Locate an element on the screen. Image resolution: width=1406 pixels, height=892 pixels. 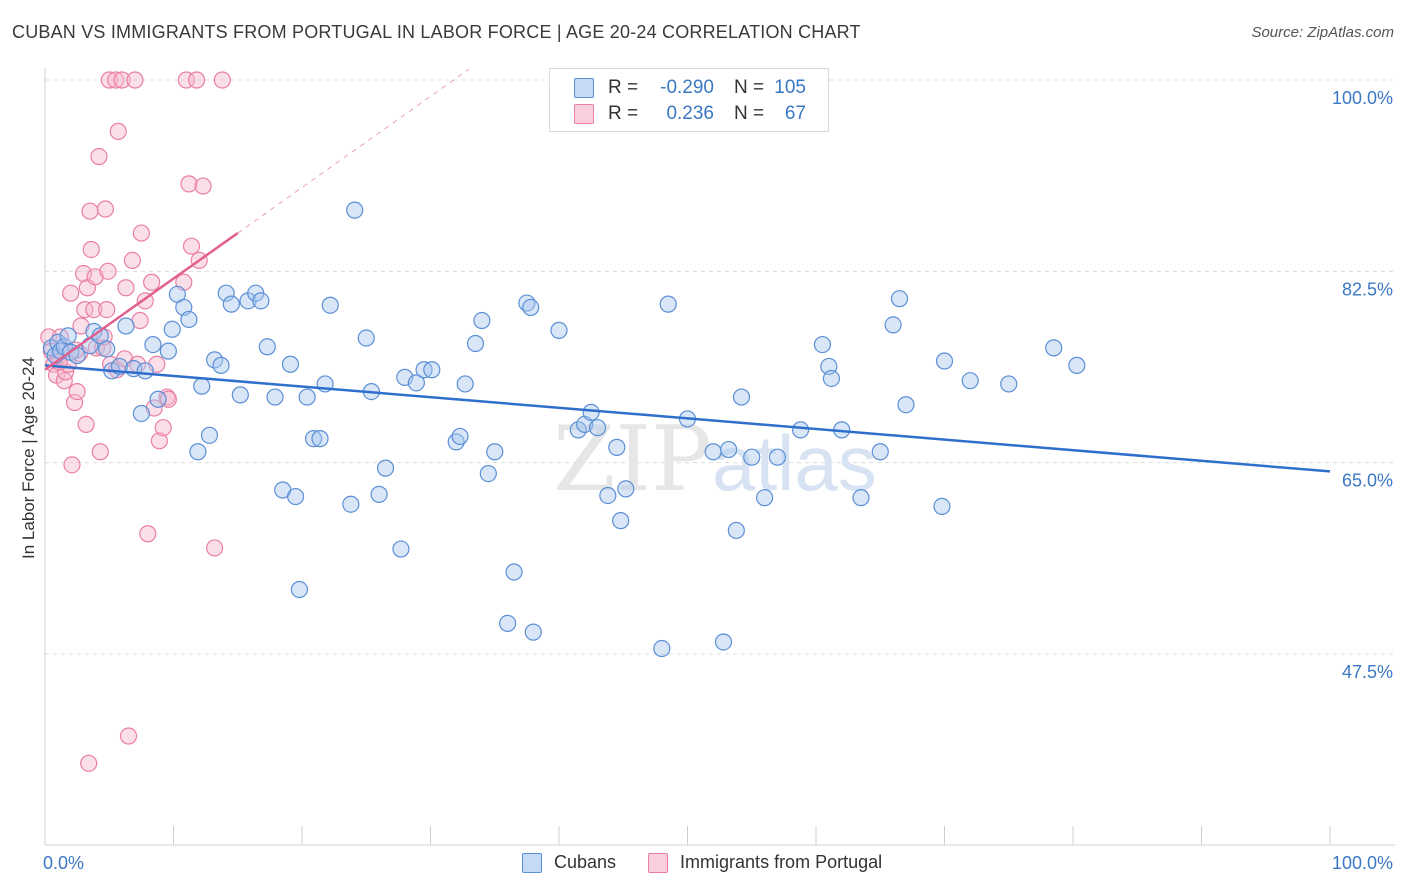
x-tick-label: 0.0% is located at coordinates (63, 863).